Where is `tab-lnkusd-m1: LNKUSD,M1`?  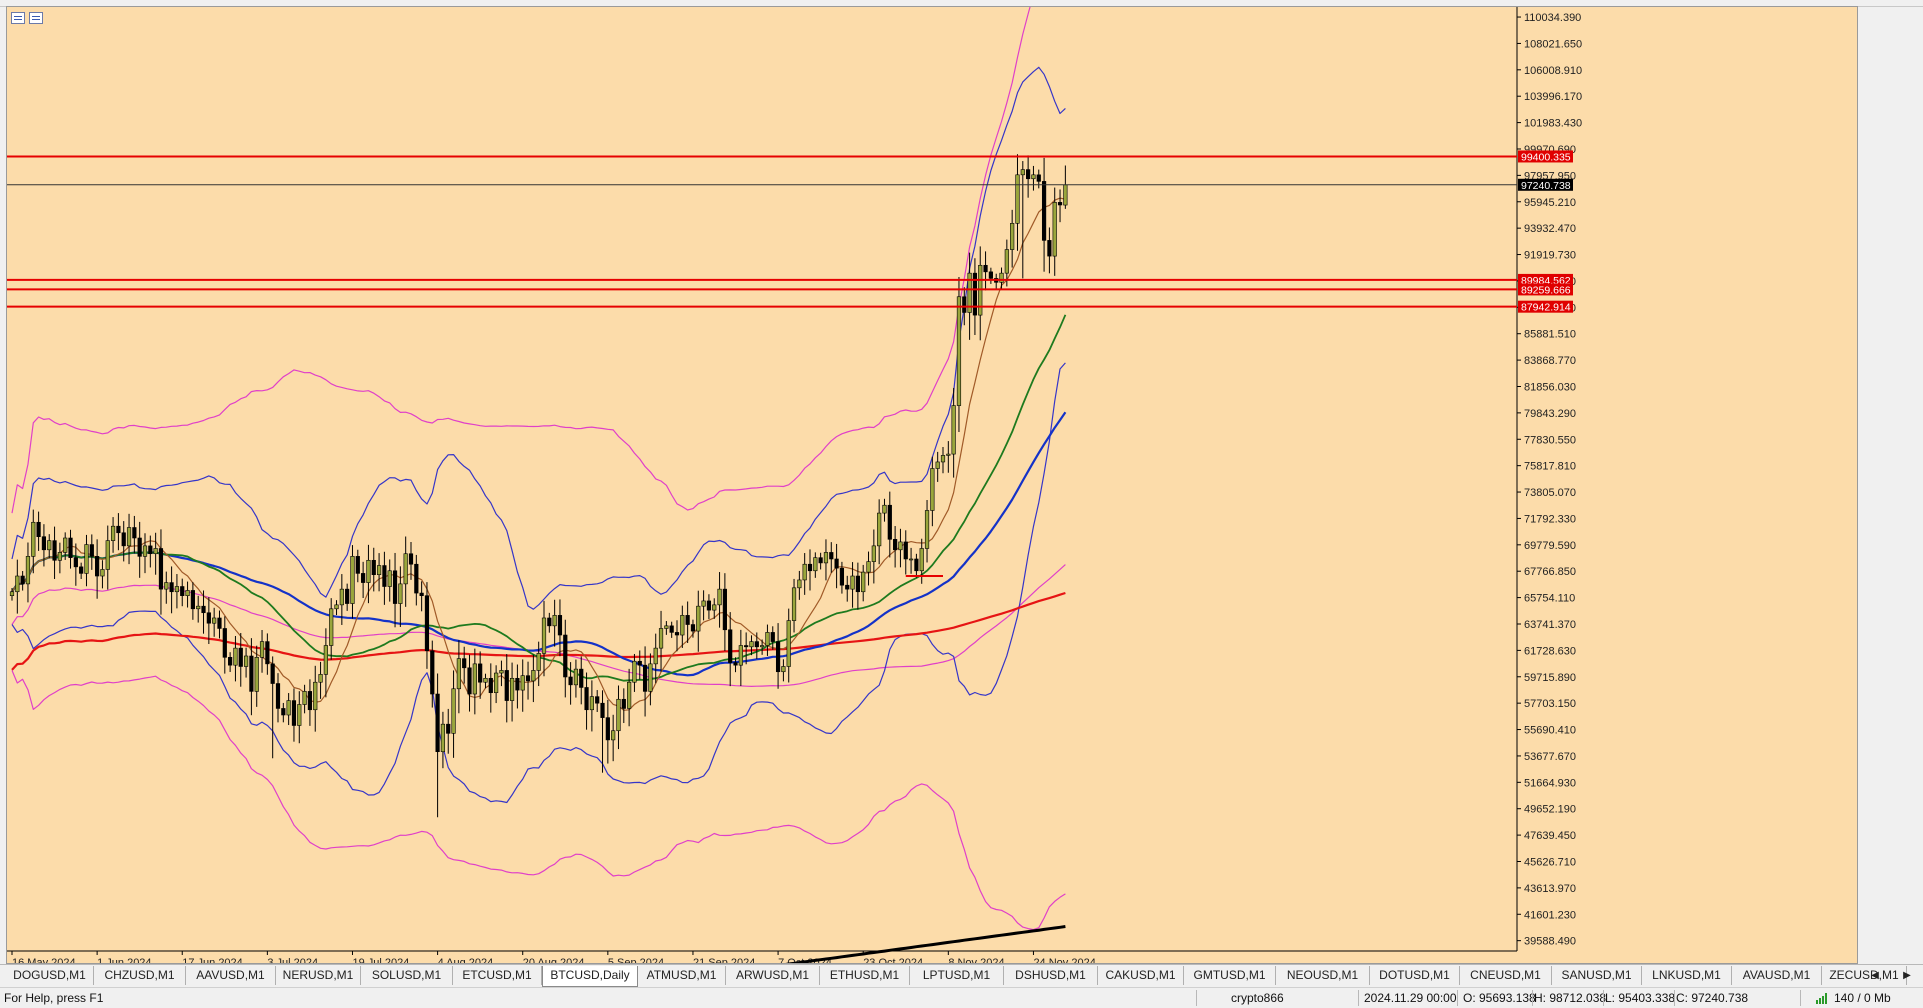
tab-lnkusd-m1: LNKUSD,M1 is located at coordinates (1687, 975).